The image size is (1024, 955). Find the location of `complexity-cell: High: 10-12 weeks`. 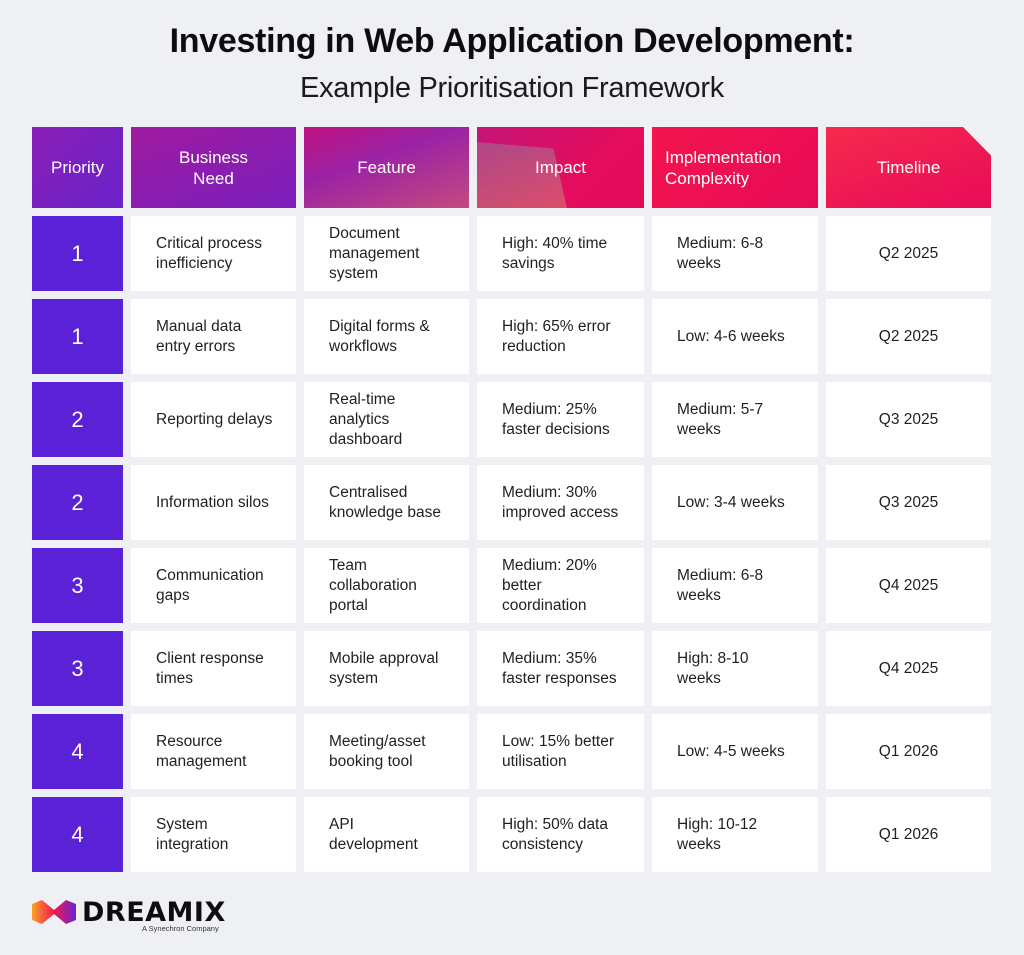

complexity-cell: High: 10-12 weeks is located at coordinates (735, 834).